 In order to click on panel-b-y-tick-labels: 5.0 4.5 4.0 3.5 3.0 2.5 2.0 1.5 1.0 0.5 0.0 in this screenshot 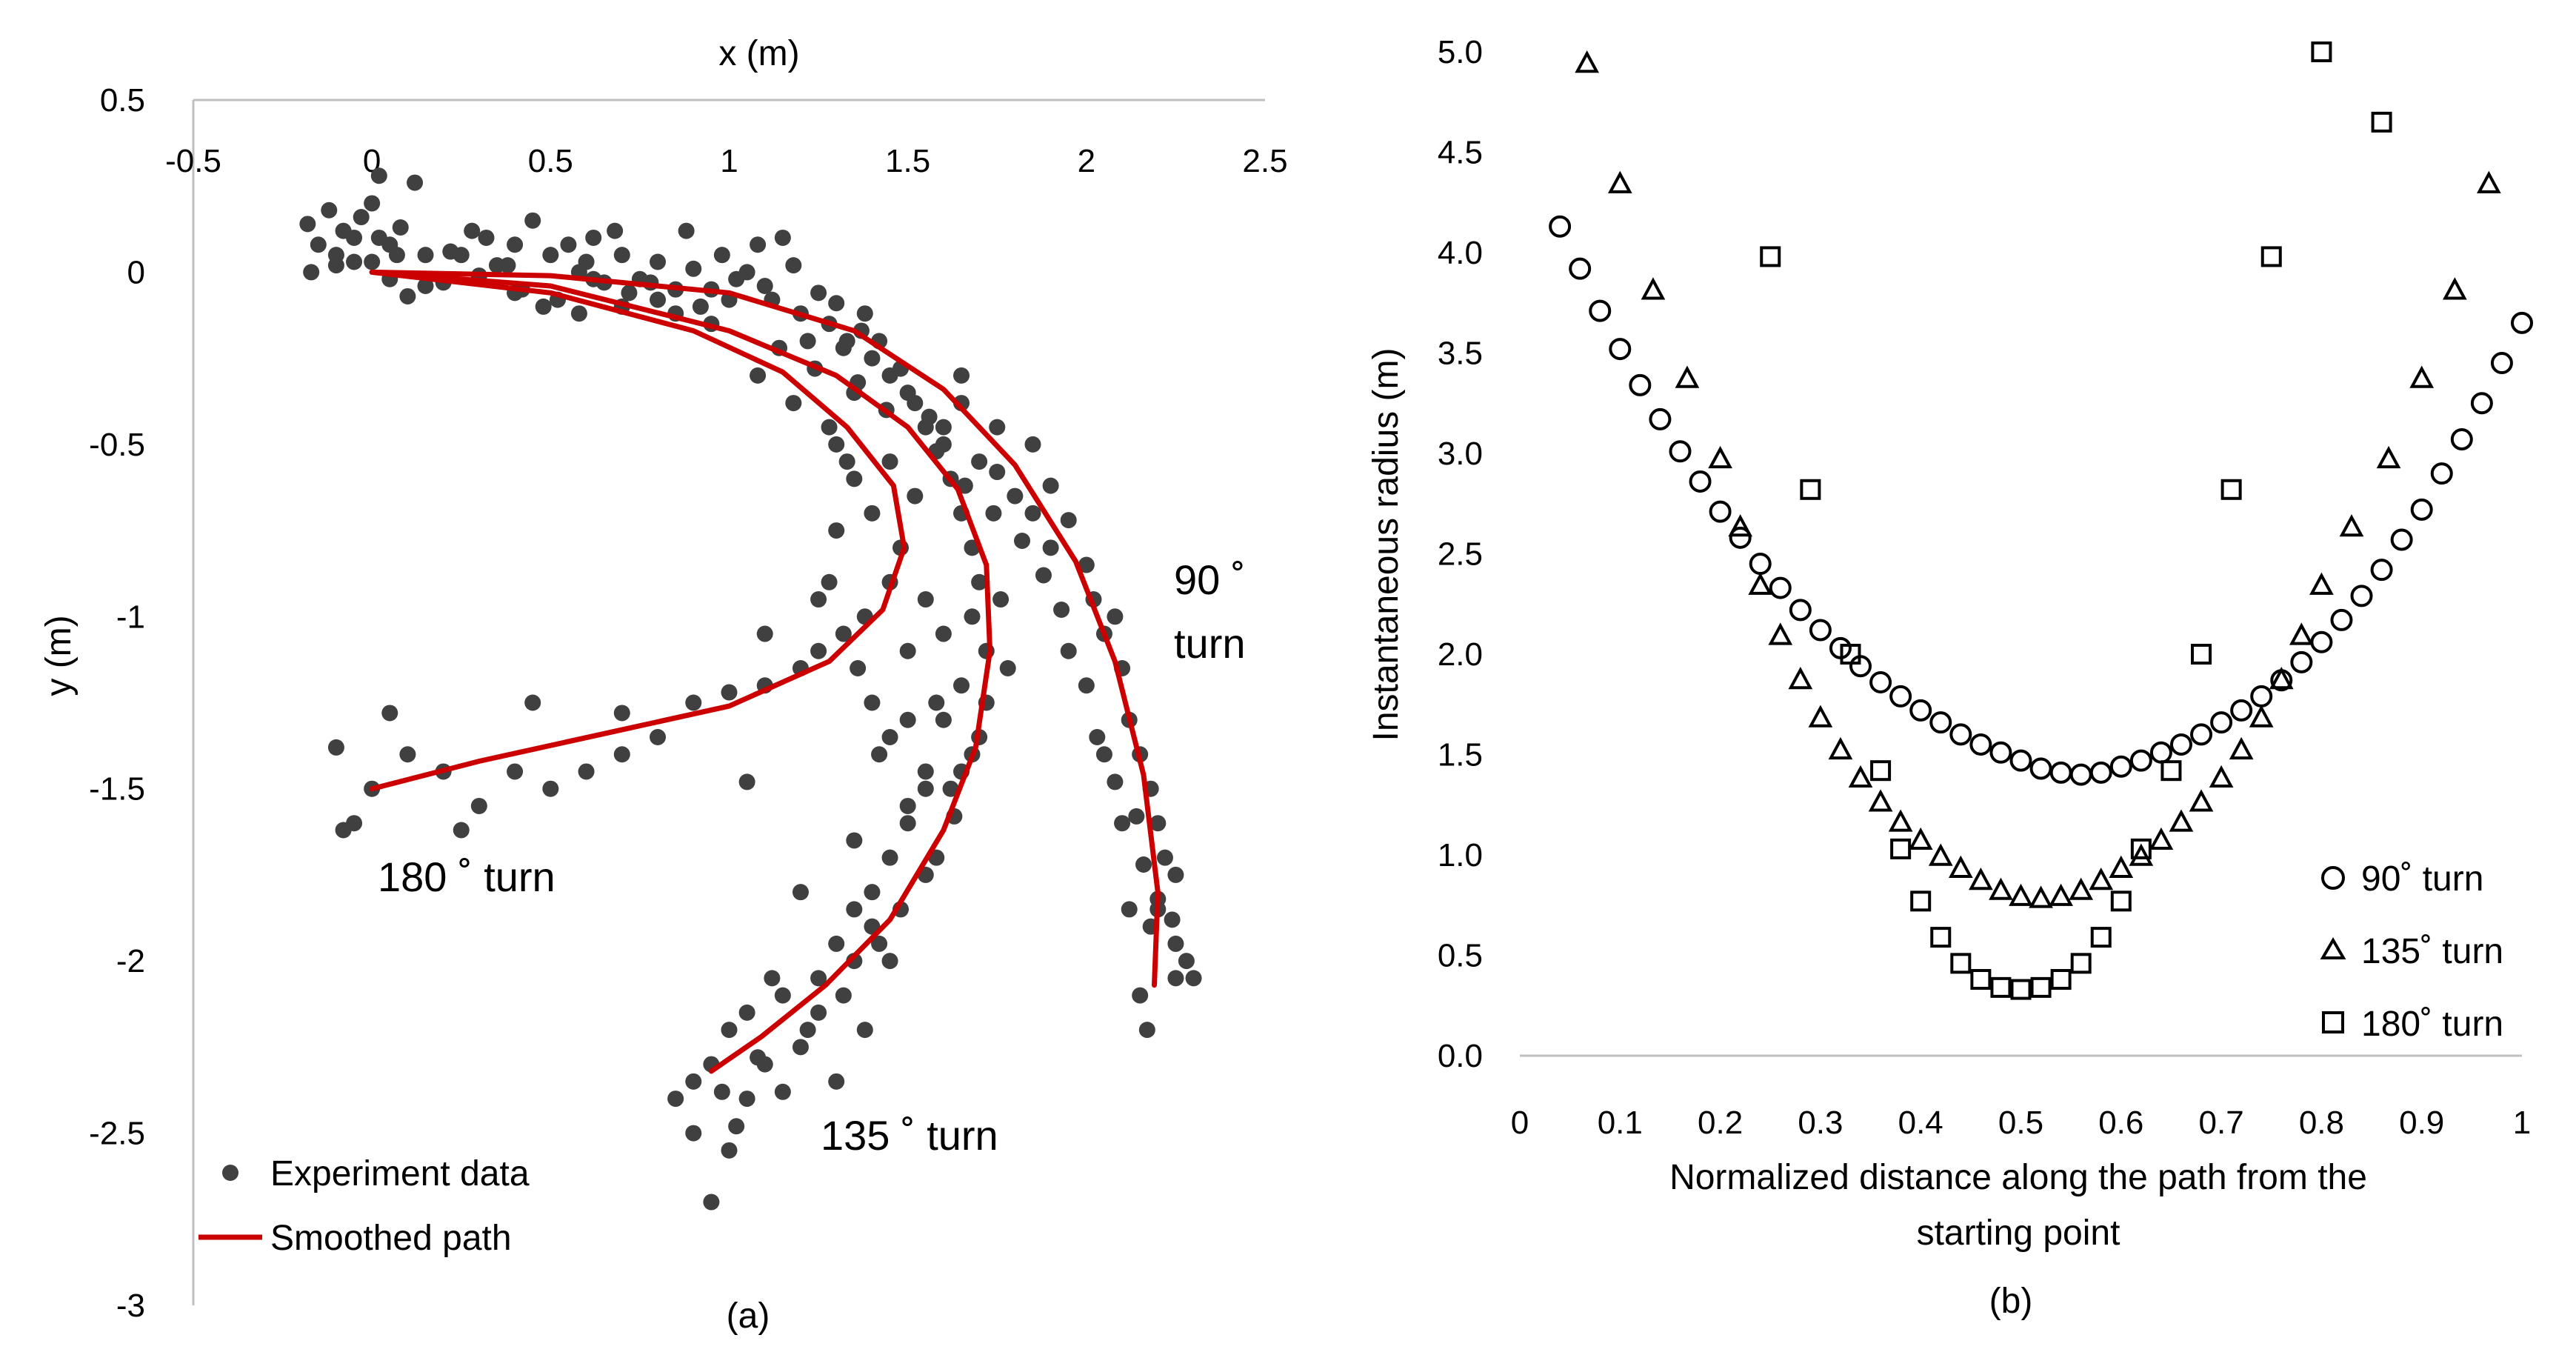, I will do `click(1460, 554)`.